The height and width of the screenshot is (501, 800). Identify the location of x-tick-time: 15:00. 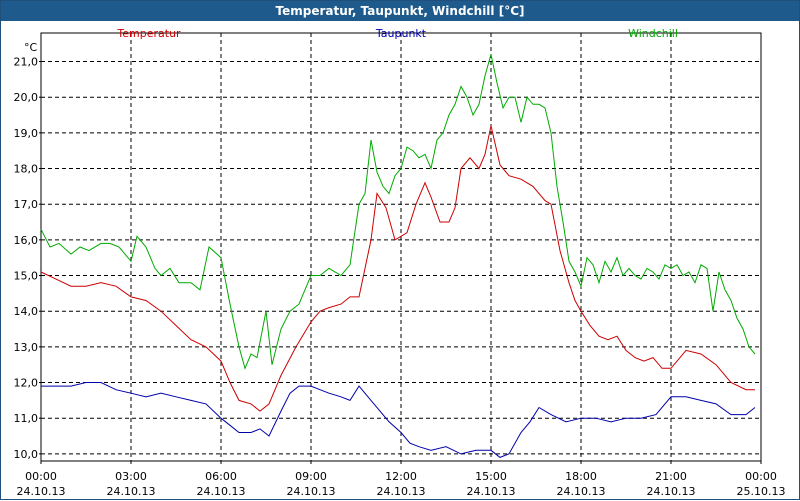
(491, 476).